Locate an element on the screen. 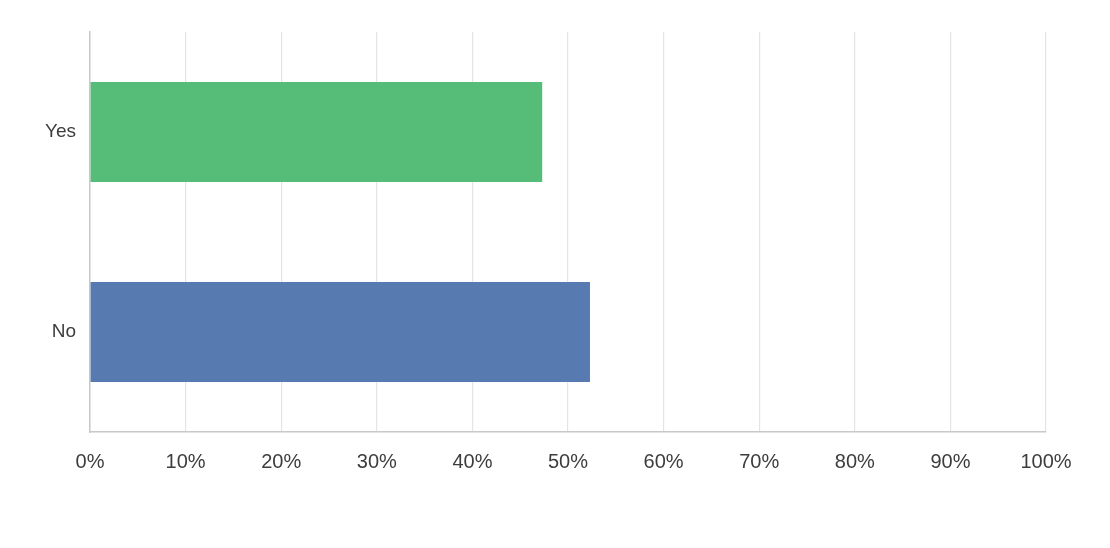 This screenshot has width=1110, height=548. x-tick-label: 40% is located at coordinates (472, 460).